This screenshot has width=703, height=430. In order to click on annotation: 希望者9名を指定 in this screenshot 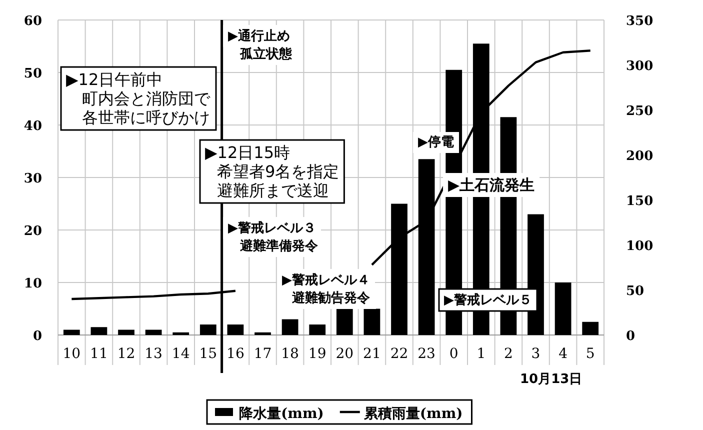, I will do `click(278, 171)`.